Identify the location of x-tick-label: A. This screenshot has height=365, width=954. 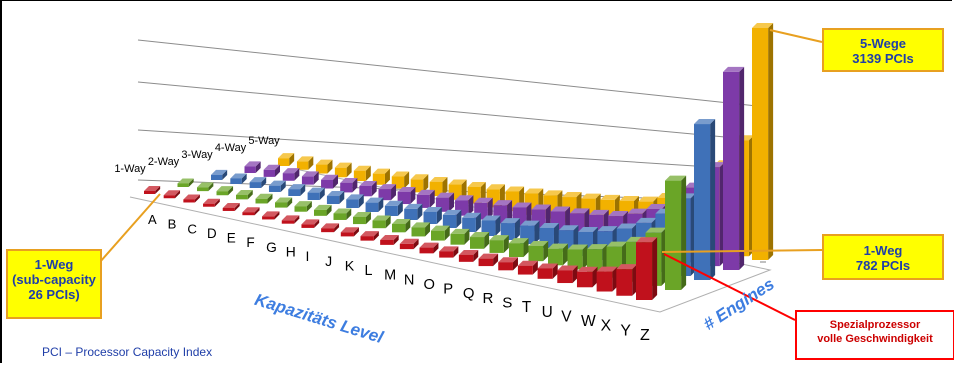
(152, 219).